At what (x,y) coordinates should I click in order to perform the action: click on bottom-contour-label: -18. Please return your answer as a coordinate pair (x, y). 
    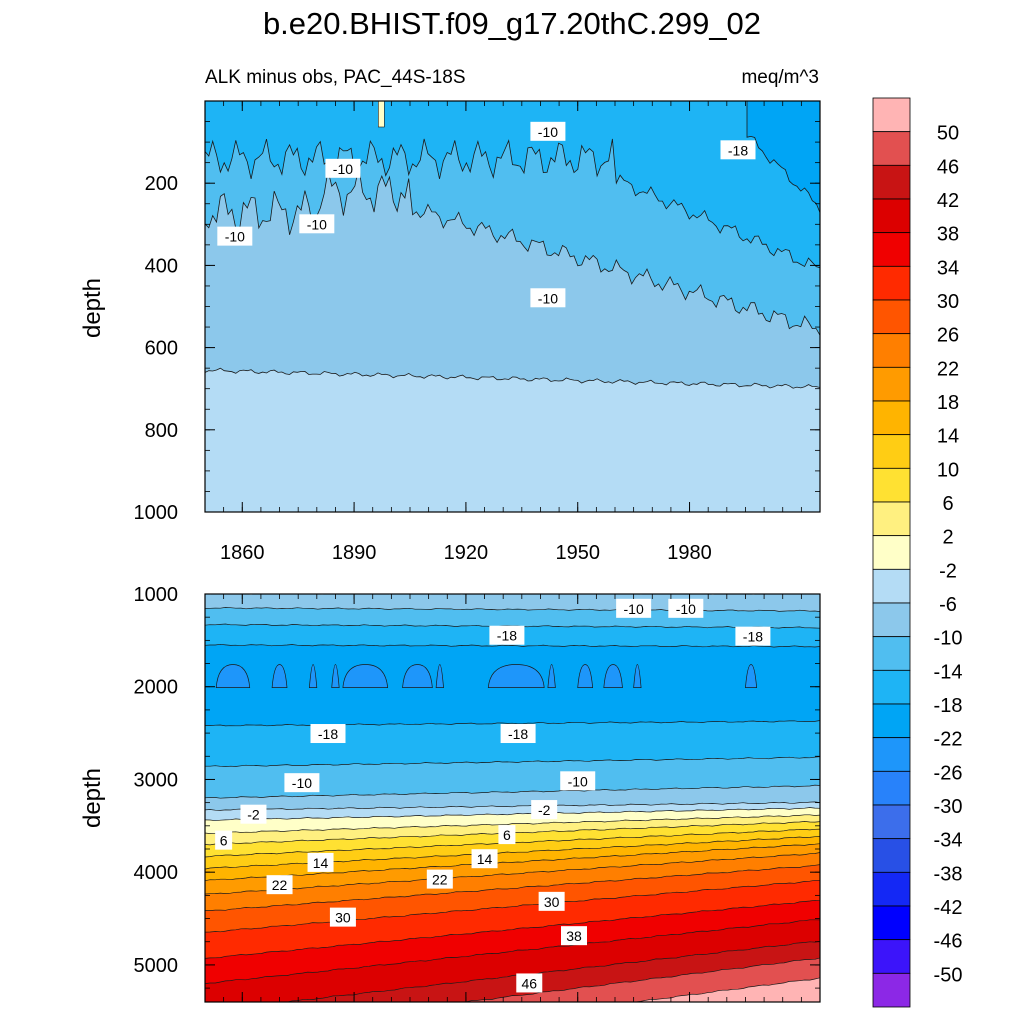
    Looking at the image, I should click on (328, 734).